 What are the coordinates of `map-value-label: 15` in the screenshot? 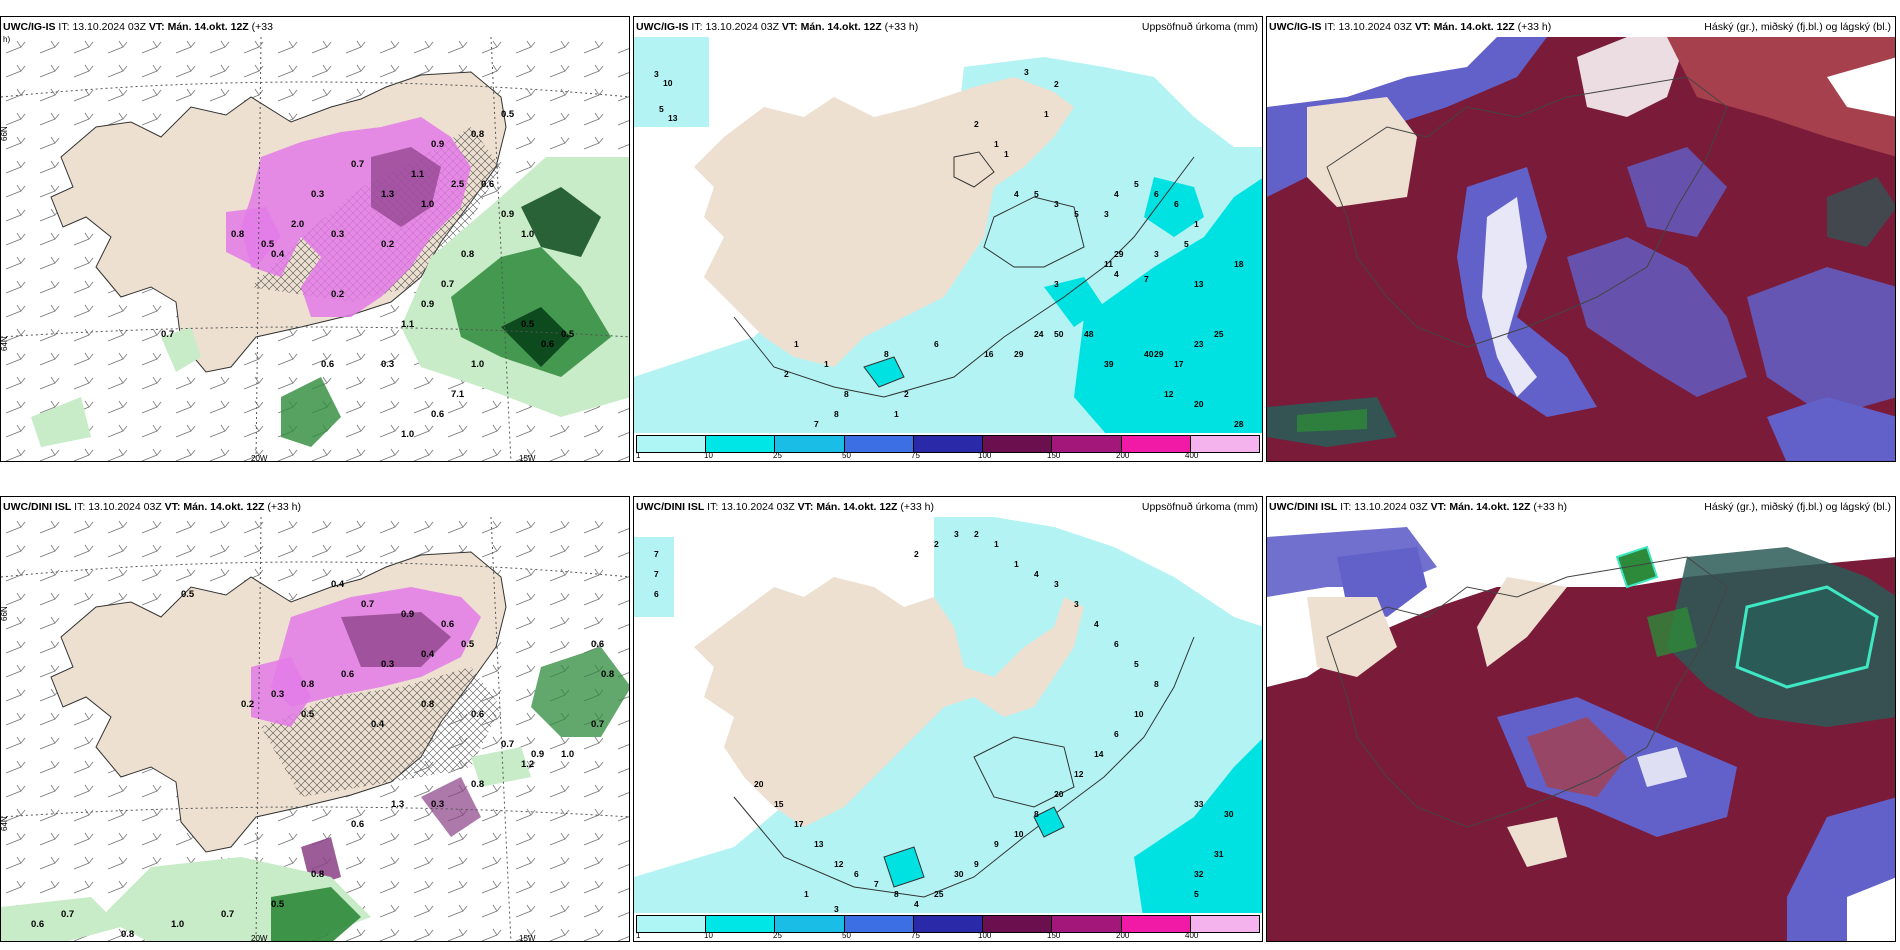 It's located at (779, 804).